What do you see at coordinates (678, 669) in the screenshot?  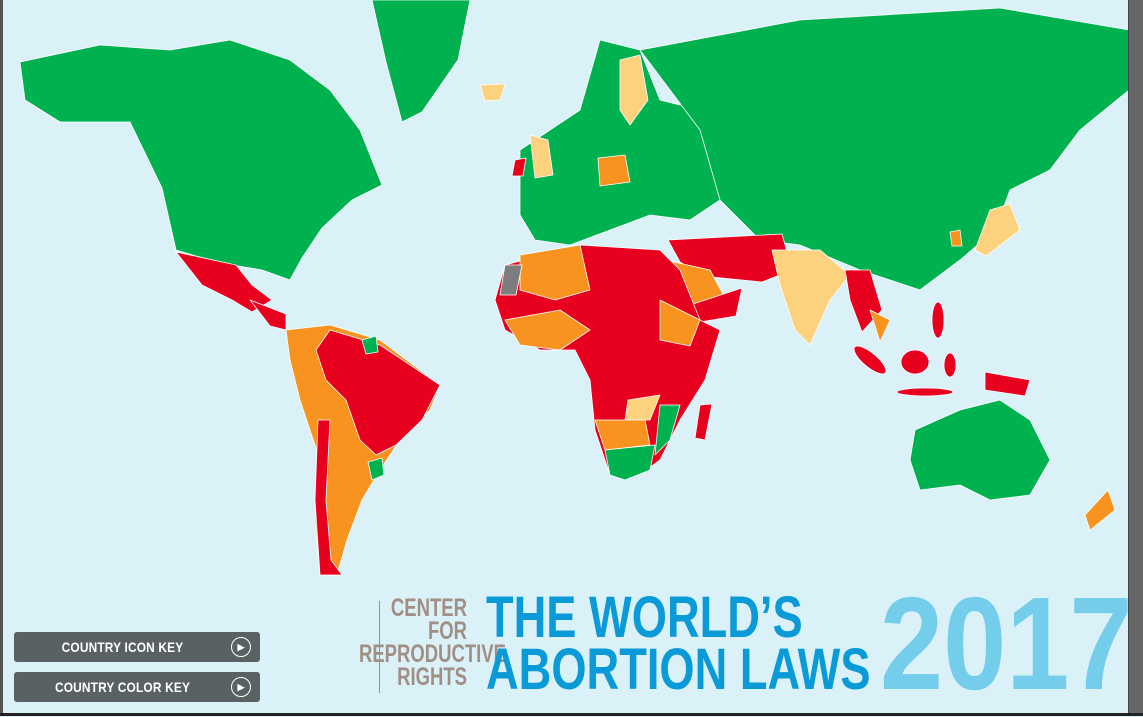 I see `title-line-2: ABORTION LAWS` at bounding box center [678, 669].